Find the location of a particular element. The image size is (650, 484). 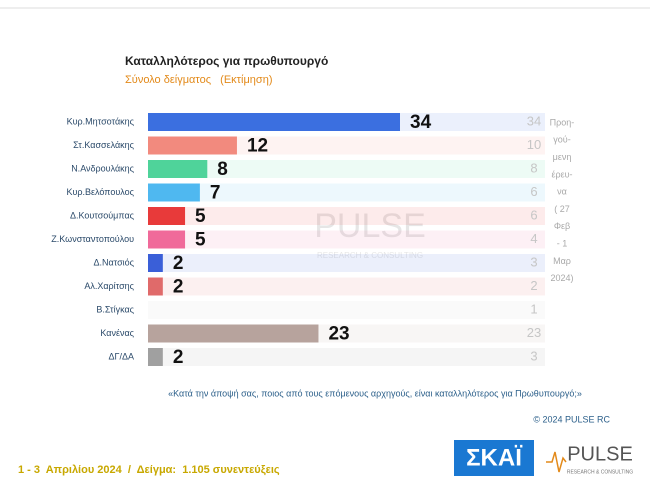

watermark-text: PULSE is located at coordinates (370, 226).